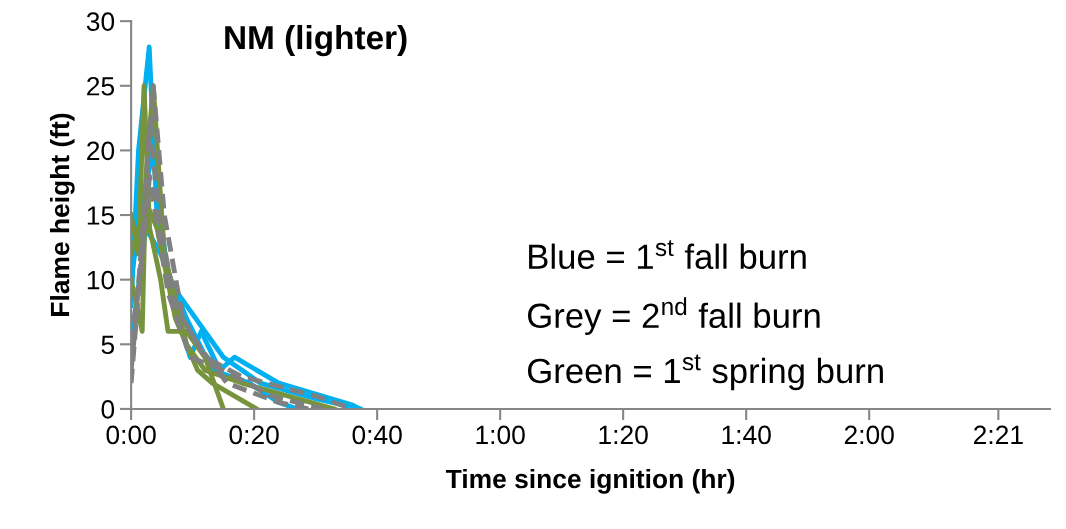  What do you see at coordinates (673, 316) in the screenshot?
I see `annotation: Grey = 2$^{nd}$ fall burn` at bounding box center [673, 316].